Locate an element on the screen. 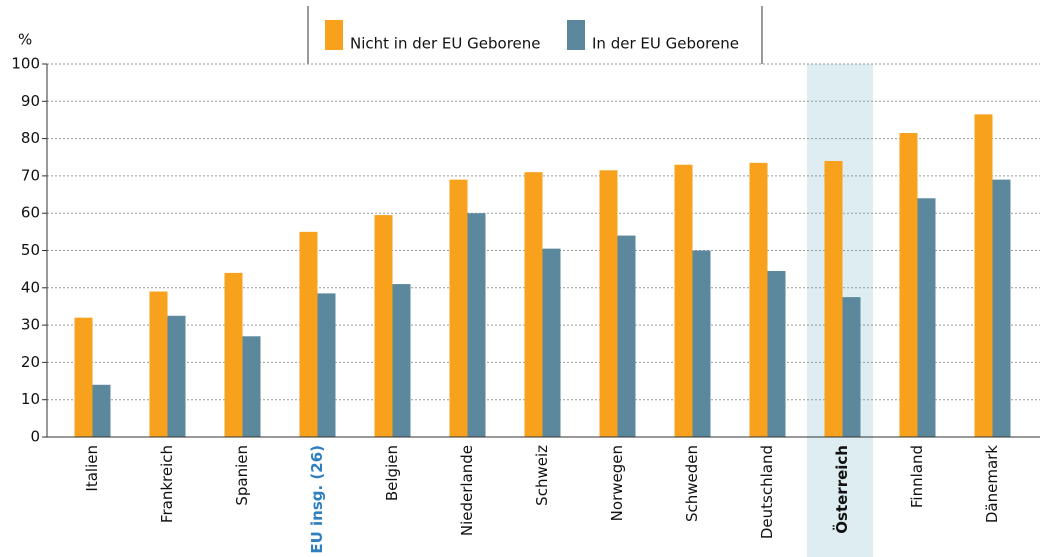  x-tick-label: Dänemark is located at coordinates (992, 484).